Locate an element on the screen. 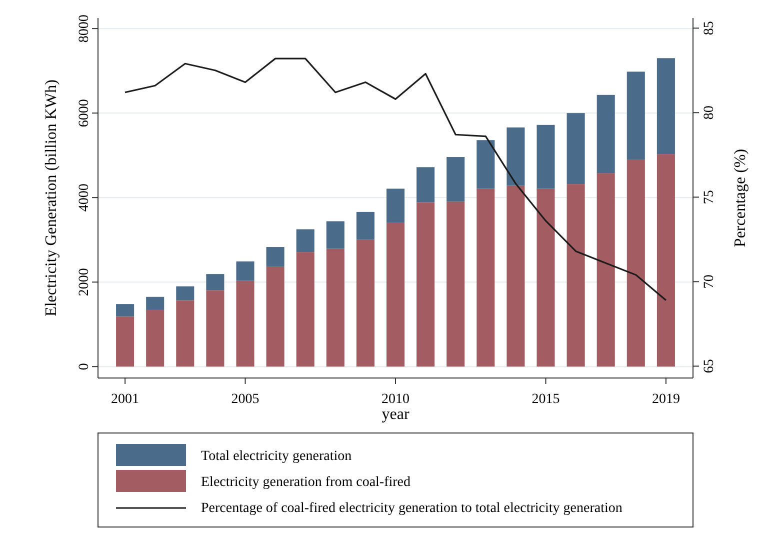 This screenshot has height=542, width=770. y2-axis-title: Percentage (%) is located at coordinates (740, 198).